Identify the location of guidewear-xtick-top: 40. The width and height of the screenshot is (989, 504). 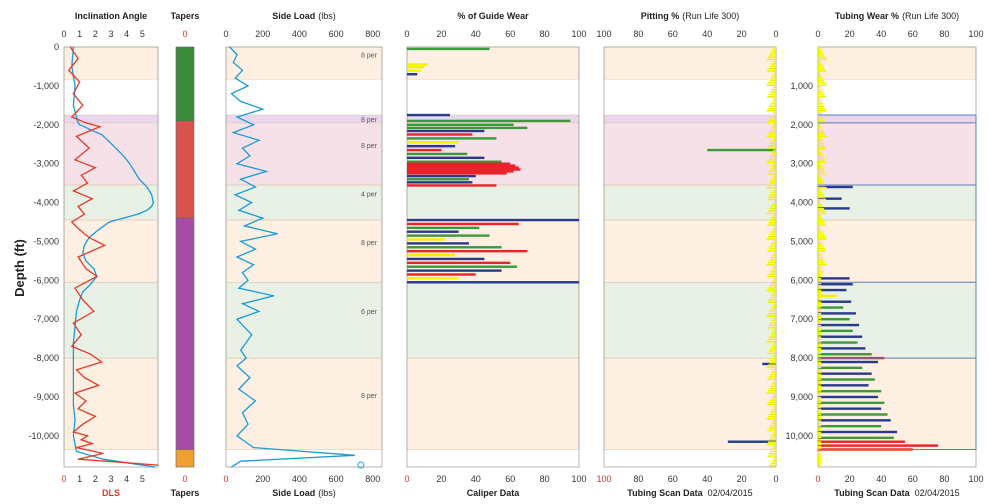
(476, 34).